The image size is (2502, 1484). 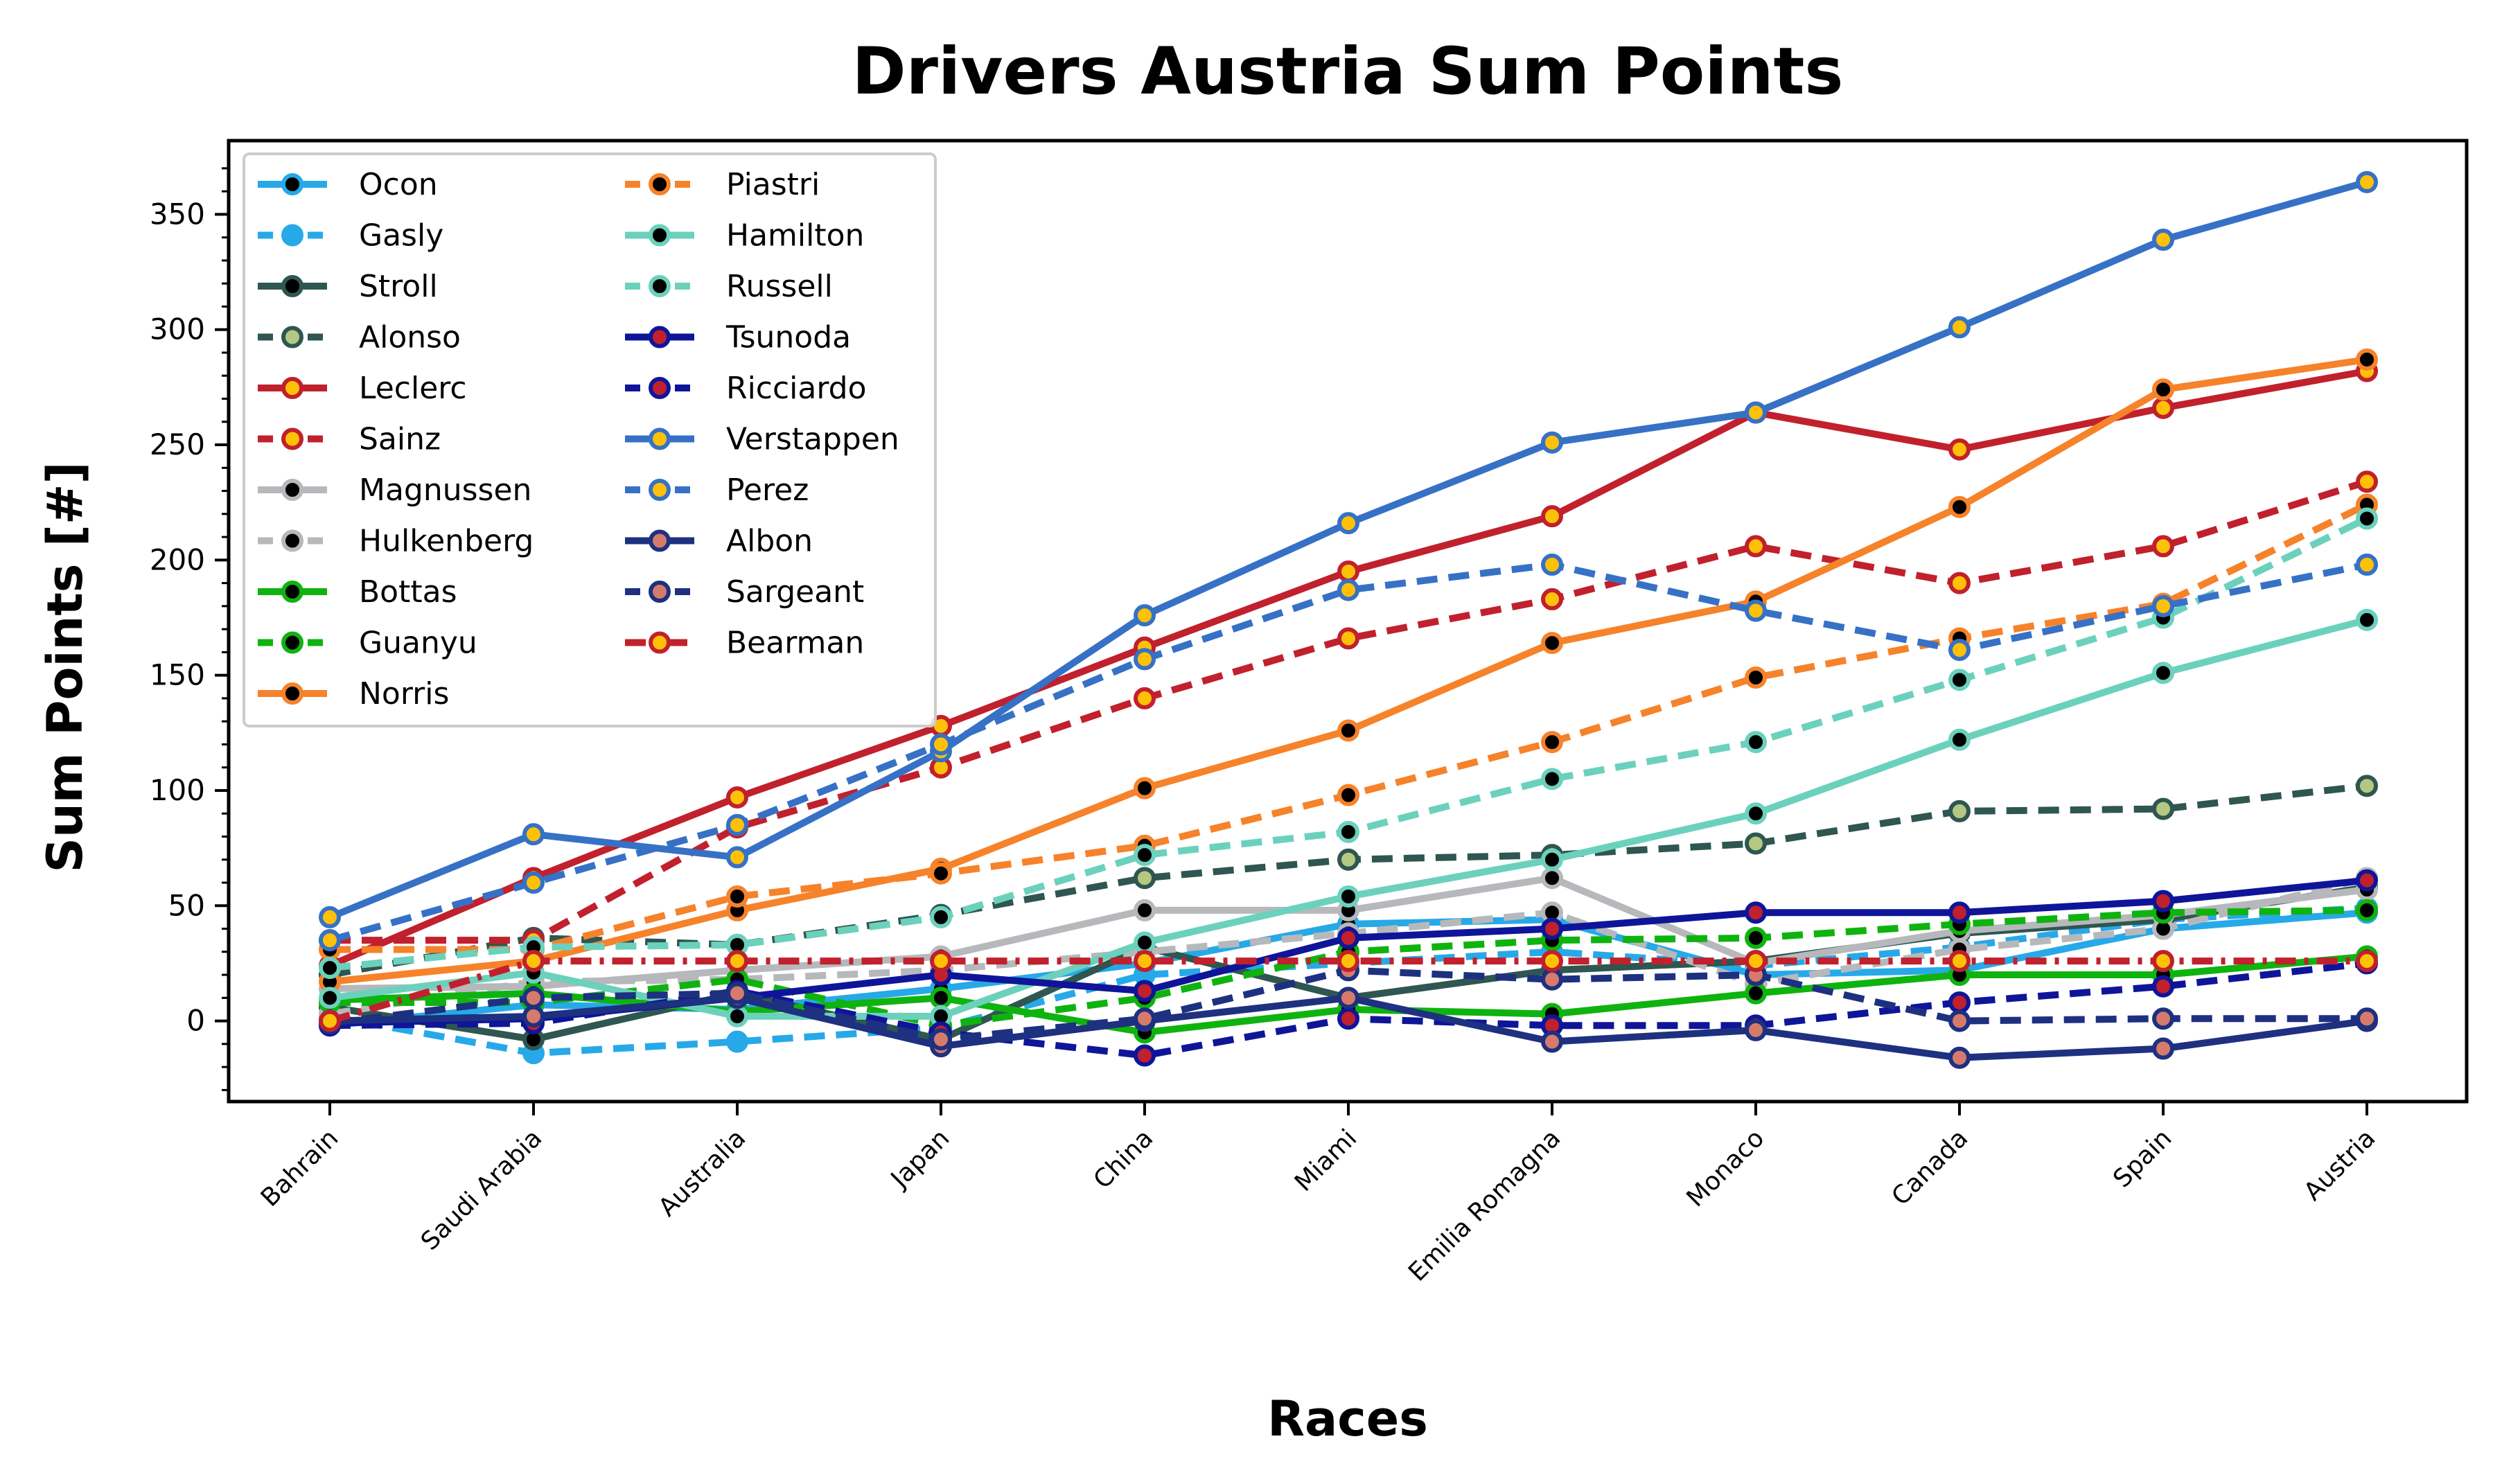 I want to click on legend-label: Sargeant, so click(x=795, y=592).